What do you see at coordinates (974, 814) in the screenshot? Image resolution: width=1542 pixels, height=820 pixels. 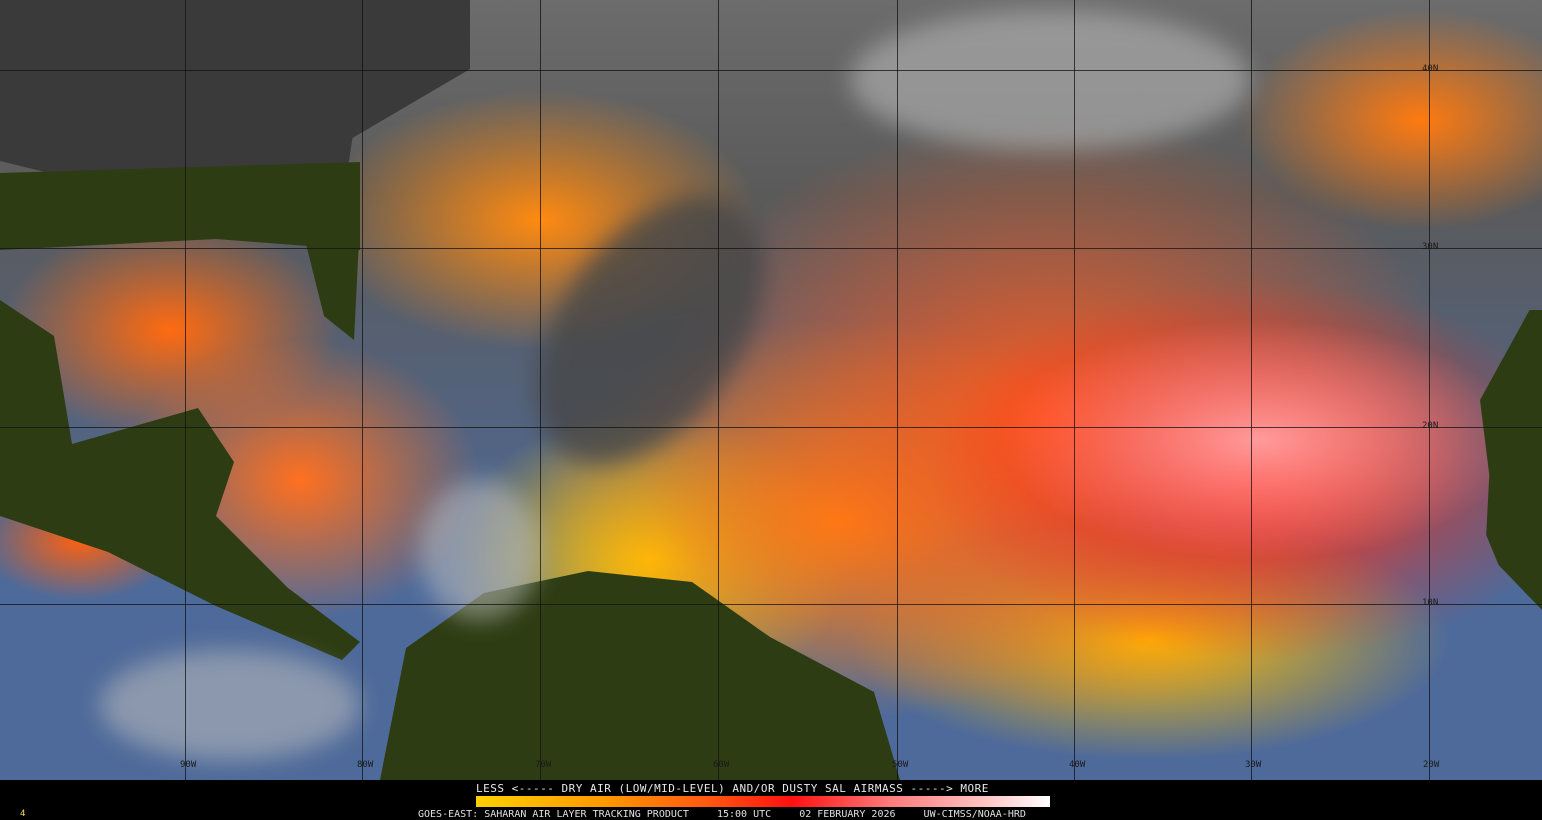 I see `product-credit: UW-CIMSS/NOAA-HRD` at bounding box center [974, 814].